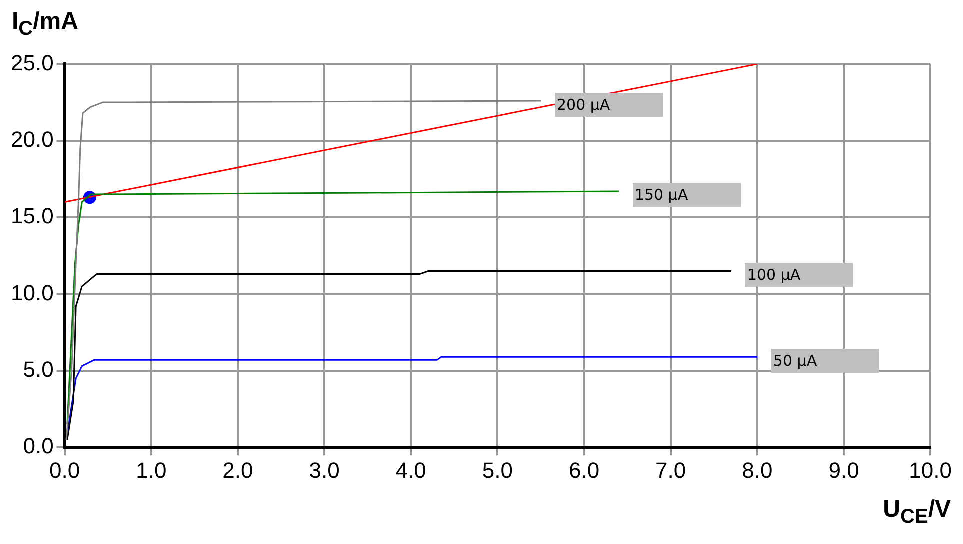 Image resolution: width=963 pixels, height=544 pixels. What do you see at coordinates (411, 470) in the screenshot?
I see `x-tick-label: 4.0` at bounding box center [411, 470].